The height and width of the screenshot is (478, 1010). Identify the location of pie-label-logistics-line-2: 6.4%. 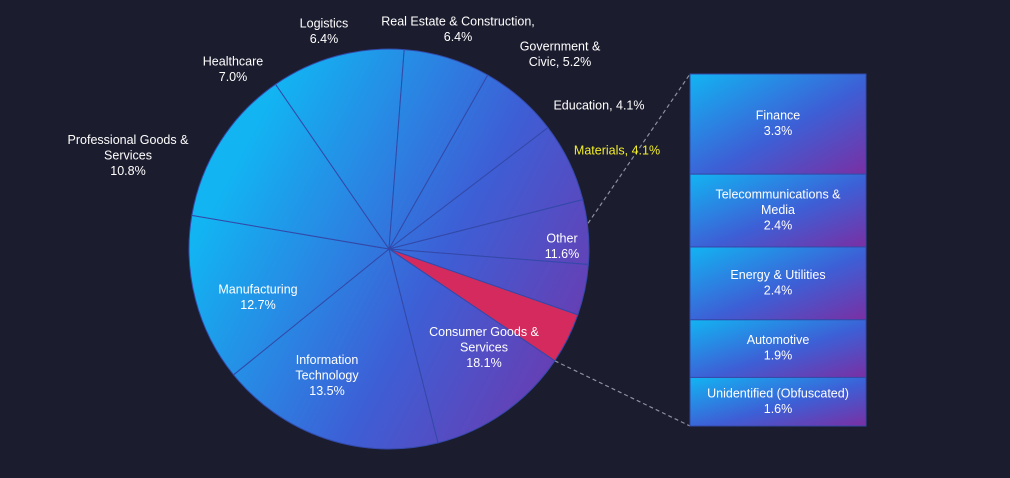
(324, 39).